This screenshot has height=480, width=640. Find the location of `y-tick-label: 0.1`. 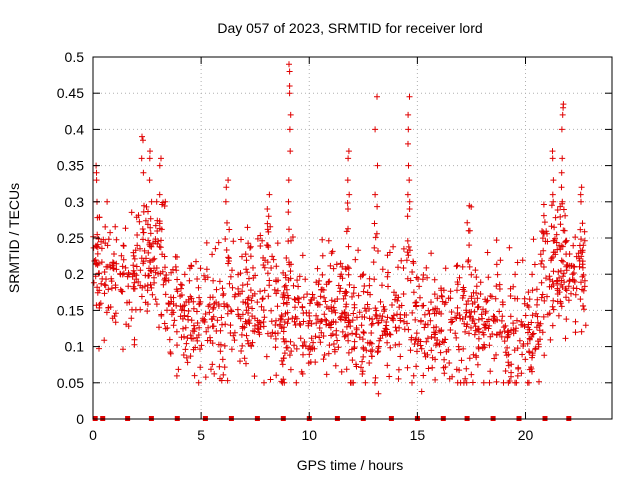

y-tick-label: 0.1 is located at coordinates (75, 347).